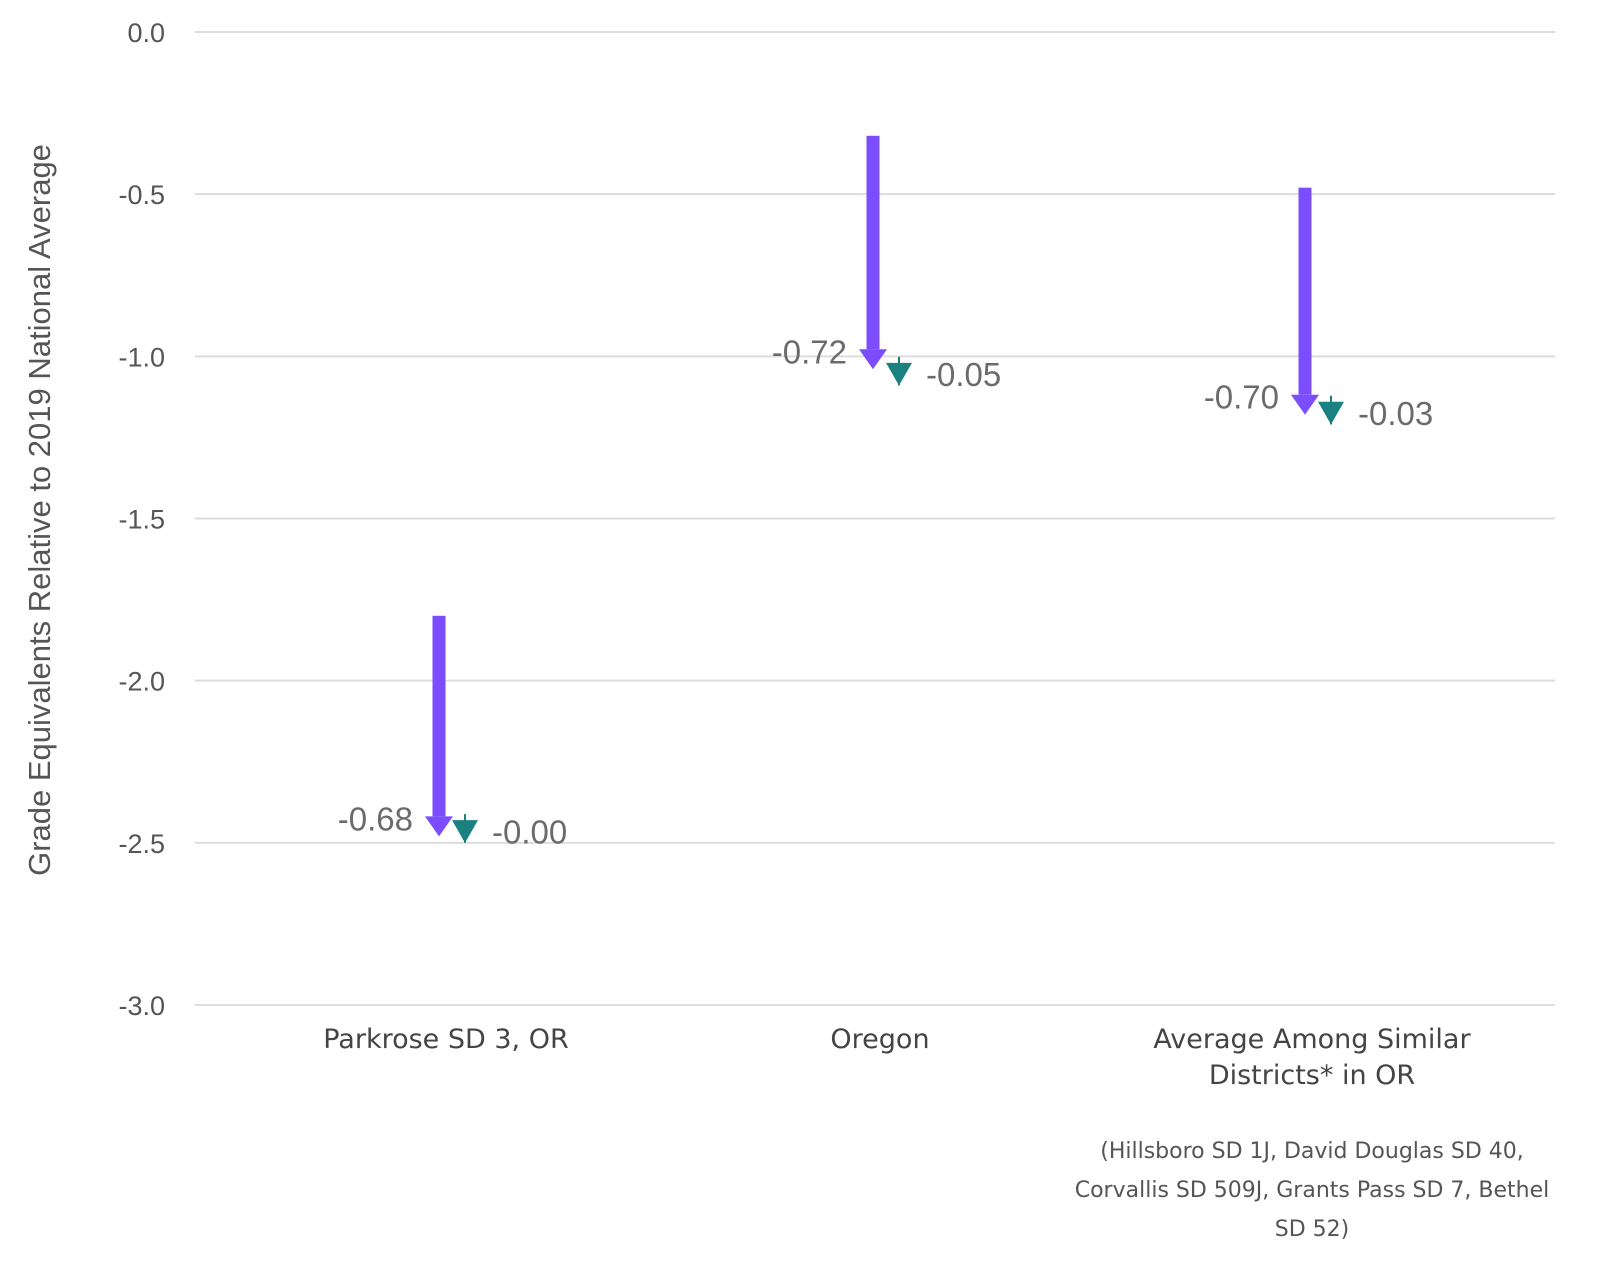  What do you see at coordinates (1241, 397) in the screenshot?
I see `primary-value-label: -0.70` at bounding box center [1241, 397].